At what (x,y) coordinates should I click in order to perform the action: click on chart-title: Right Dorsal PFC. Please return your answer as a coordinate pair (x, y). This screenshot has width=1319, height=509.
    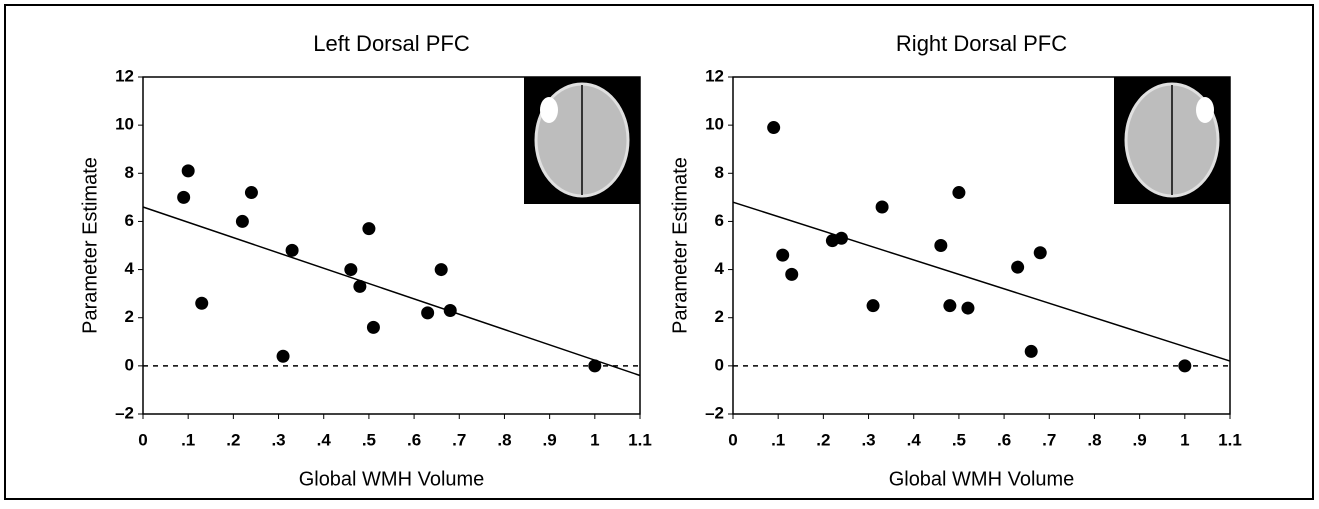
    Looking at the image, I should click on (981, 43).